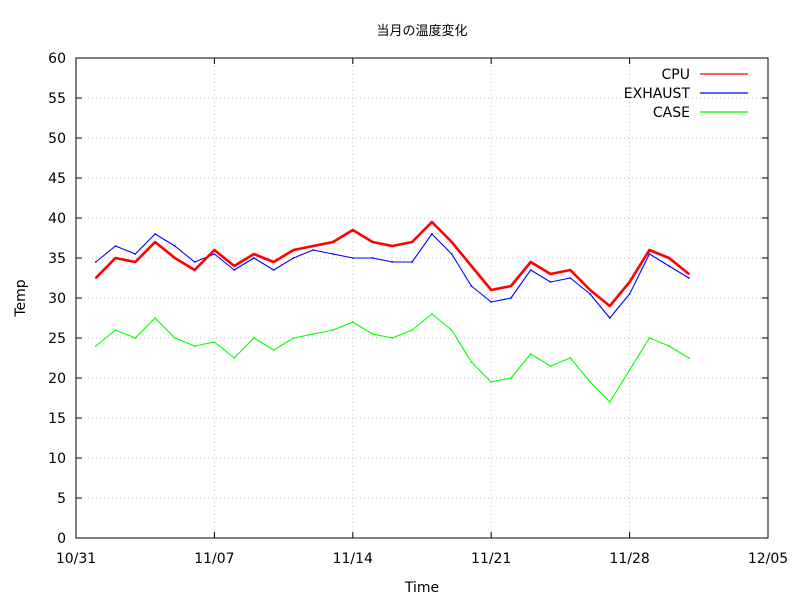  I want to click on x-tick-label: 11/07, so click(214, 559).